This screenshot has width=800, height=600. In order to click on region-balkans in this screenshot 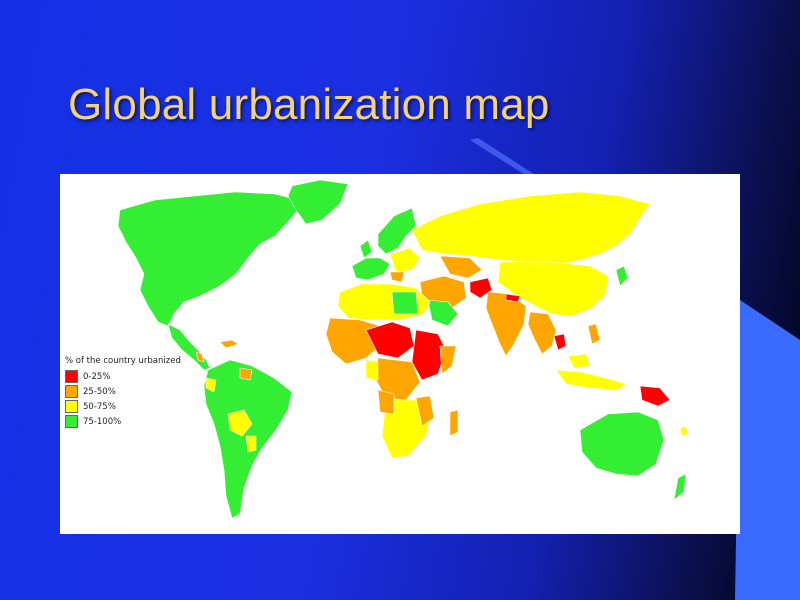, I will do `click(397, 277)`.